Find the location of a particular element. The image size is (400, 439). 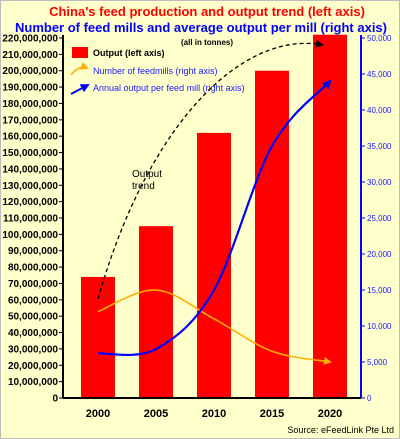

right-tick-label: 35,000 is located at coordinates (379, 146).